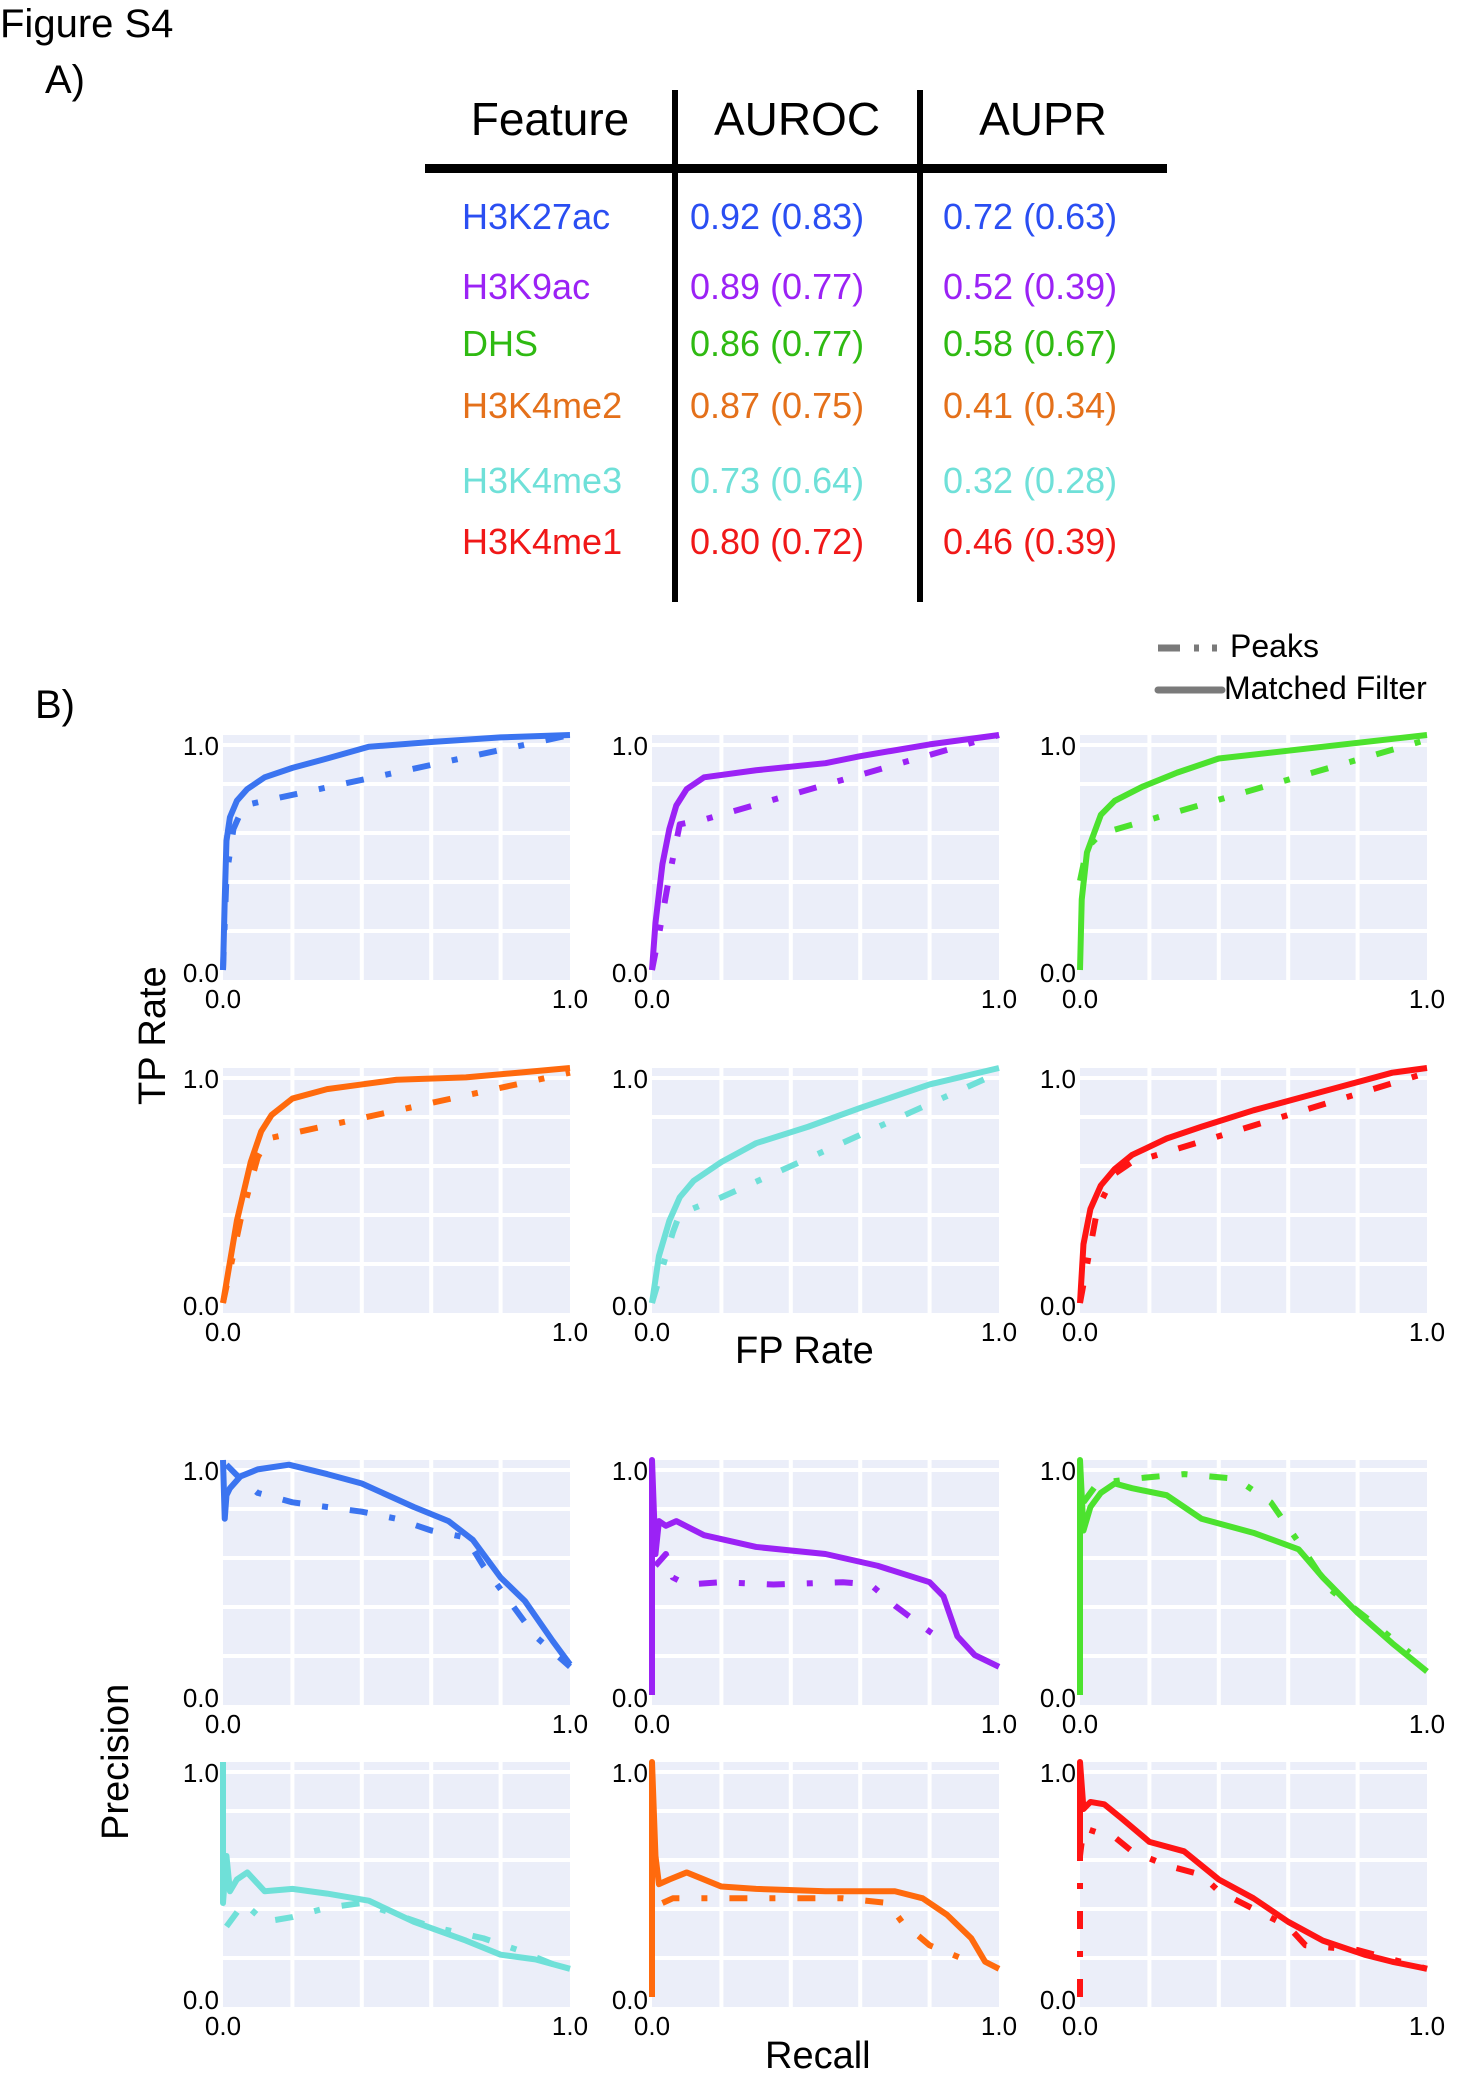  Describe the element at coordinates (777, 405) in the screenshot. I see `table-cell-auroc: 0.87 (0.75)` at that location.